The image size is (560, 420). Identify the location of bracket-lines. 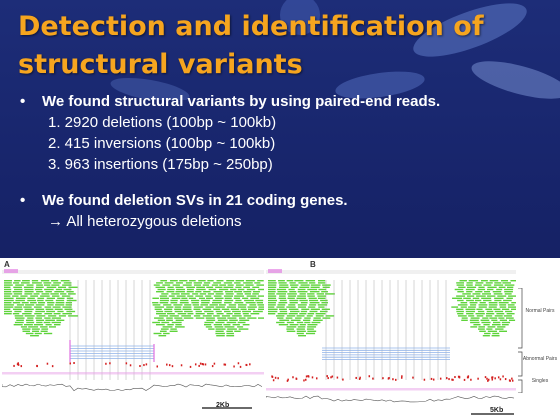
(520, 340).